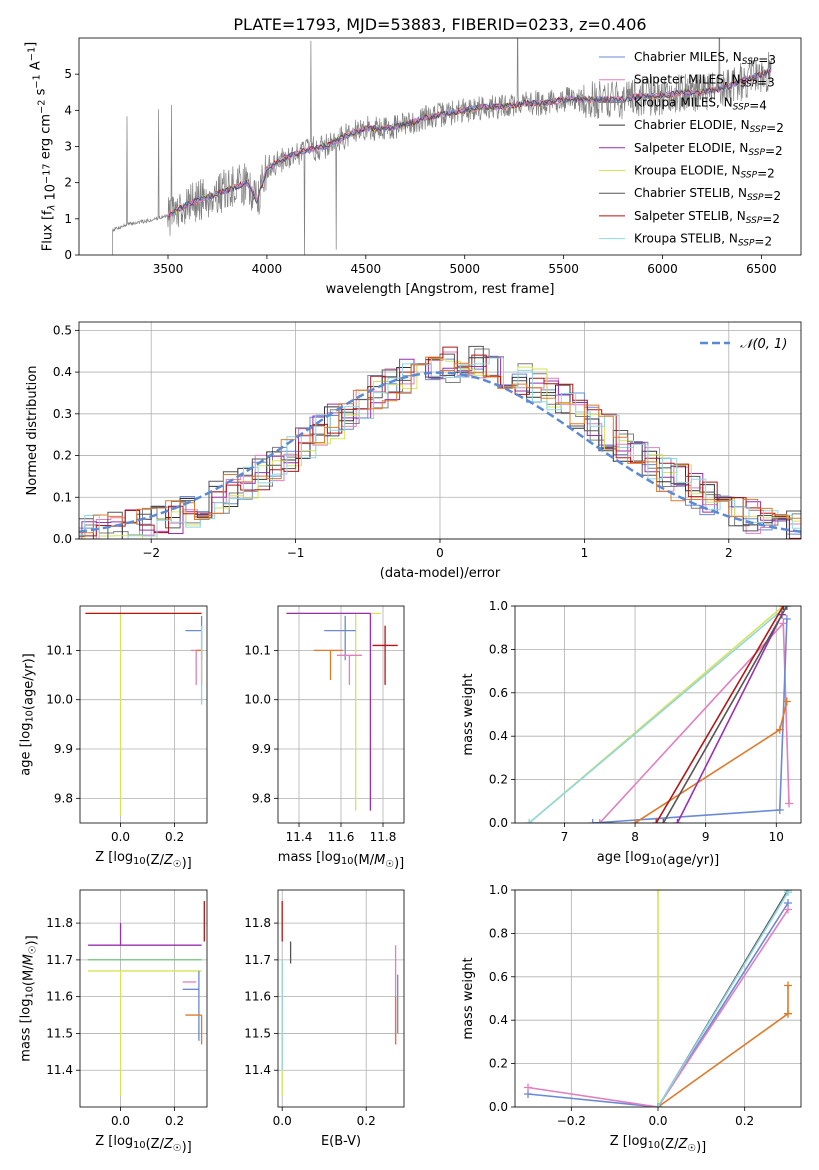 The image size is (819, 1170). I want to click on plot-area-age_vs_Z, so click(144, 714).